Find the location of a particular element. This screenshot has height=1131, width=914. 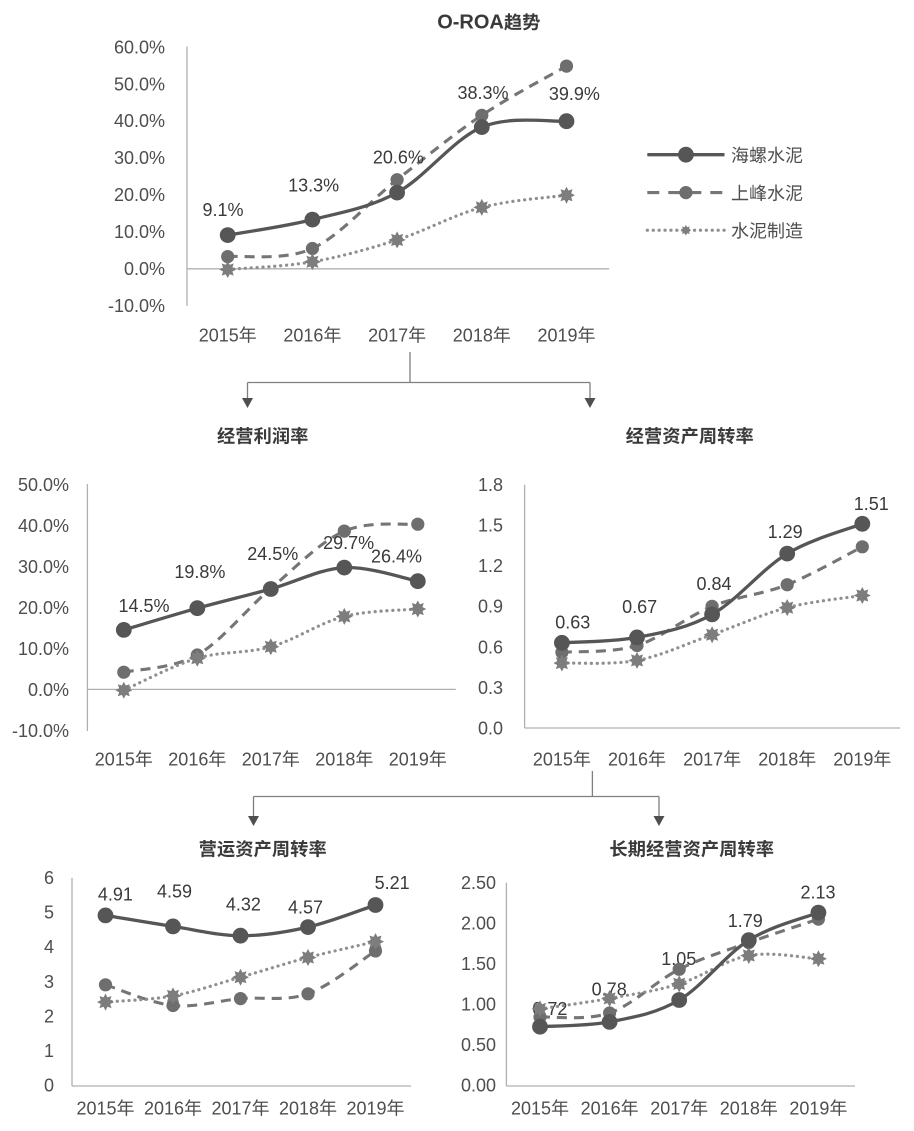

svg-text: 5.21 is located at coordinates (392, 883).